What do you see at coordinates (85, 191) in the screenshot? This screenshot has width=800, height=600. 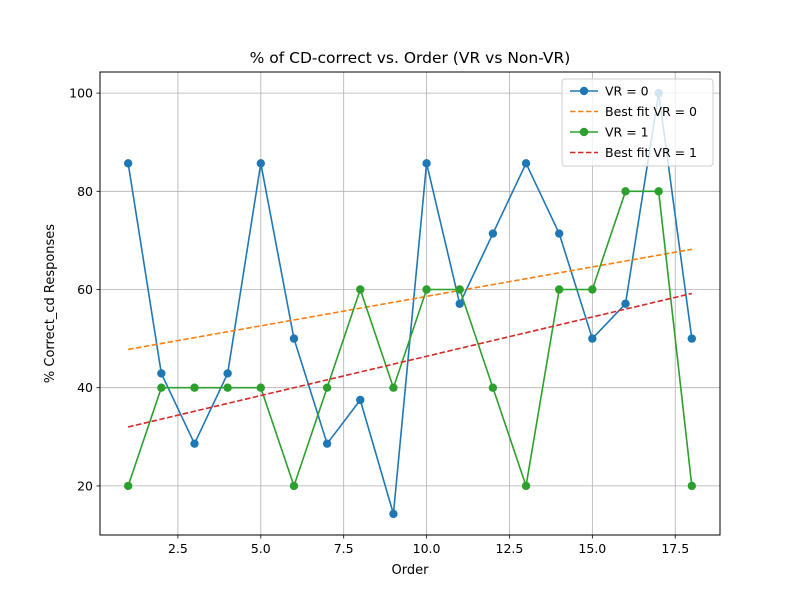 I see `y-tick-label: 80` at bounding box center [85, 191].